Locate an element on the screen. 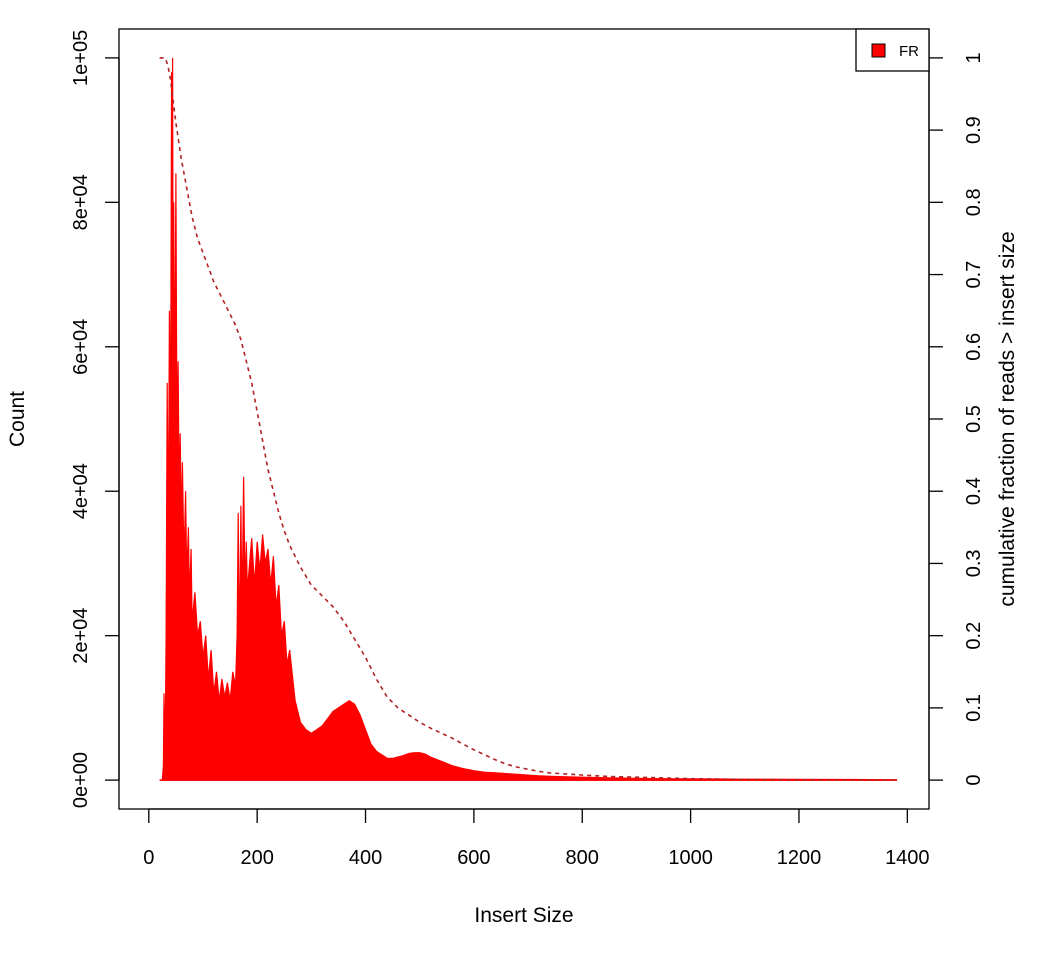 The image size is (1050, 960). y-axis-title: Count is located at coordinates (17, 419).